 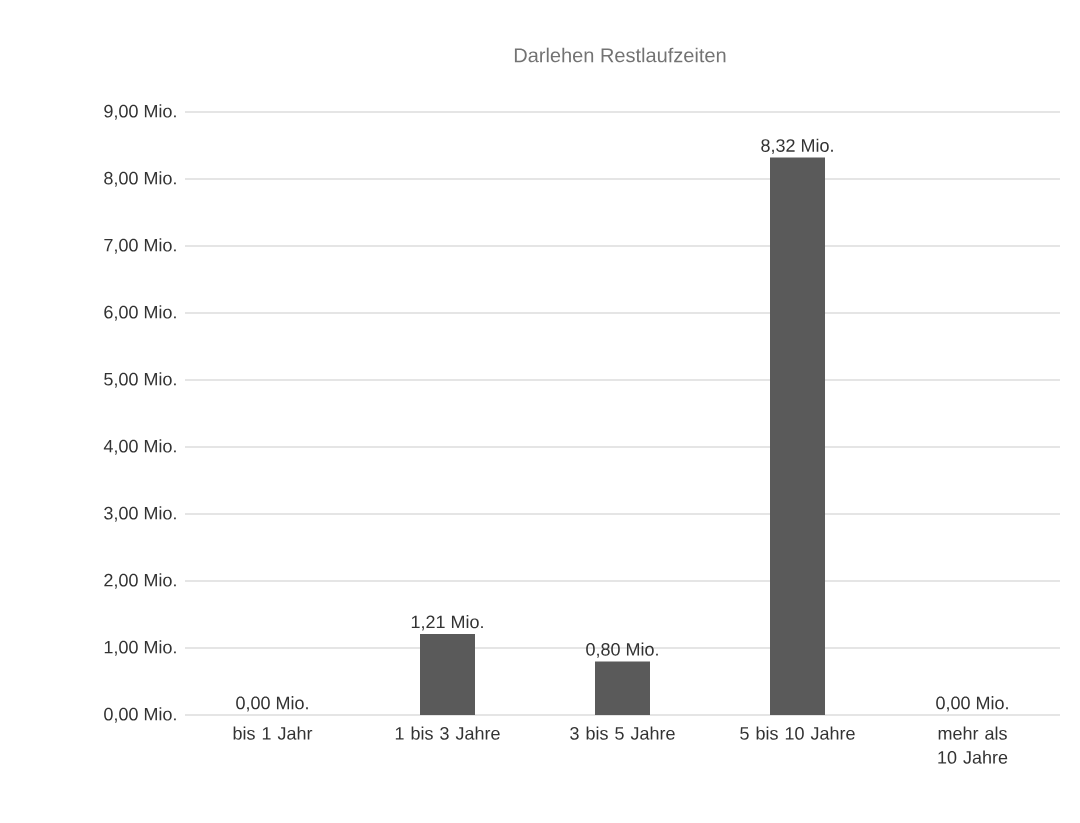 I want to click on y-tick-label: 7,00 Mio., so click(x=140, y=246).